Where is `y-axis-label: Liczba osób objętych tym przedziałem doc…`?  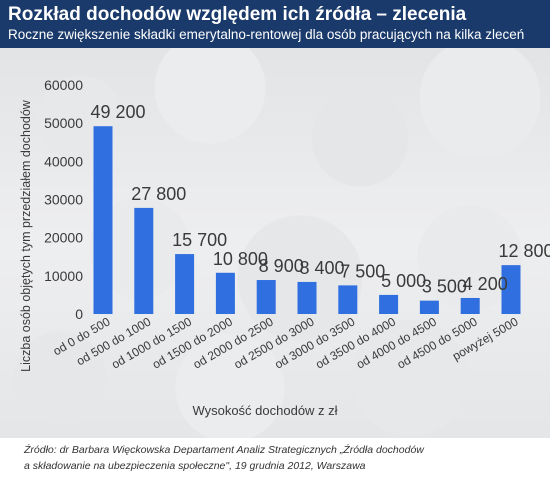
y-axis-label: Liczba osób objętych tym przedziałem doc… is located at coordinates (26, 235).